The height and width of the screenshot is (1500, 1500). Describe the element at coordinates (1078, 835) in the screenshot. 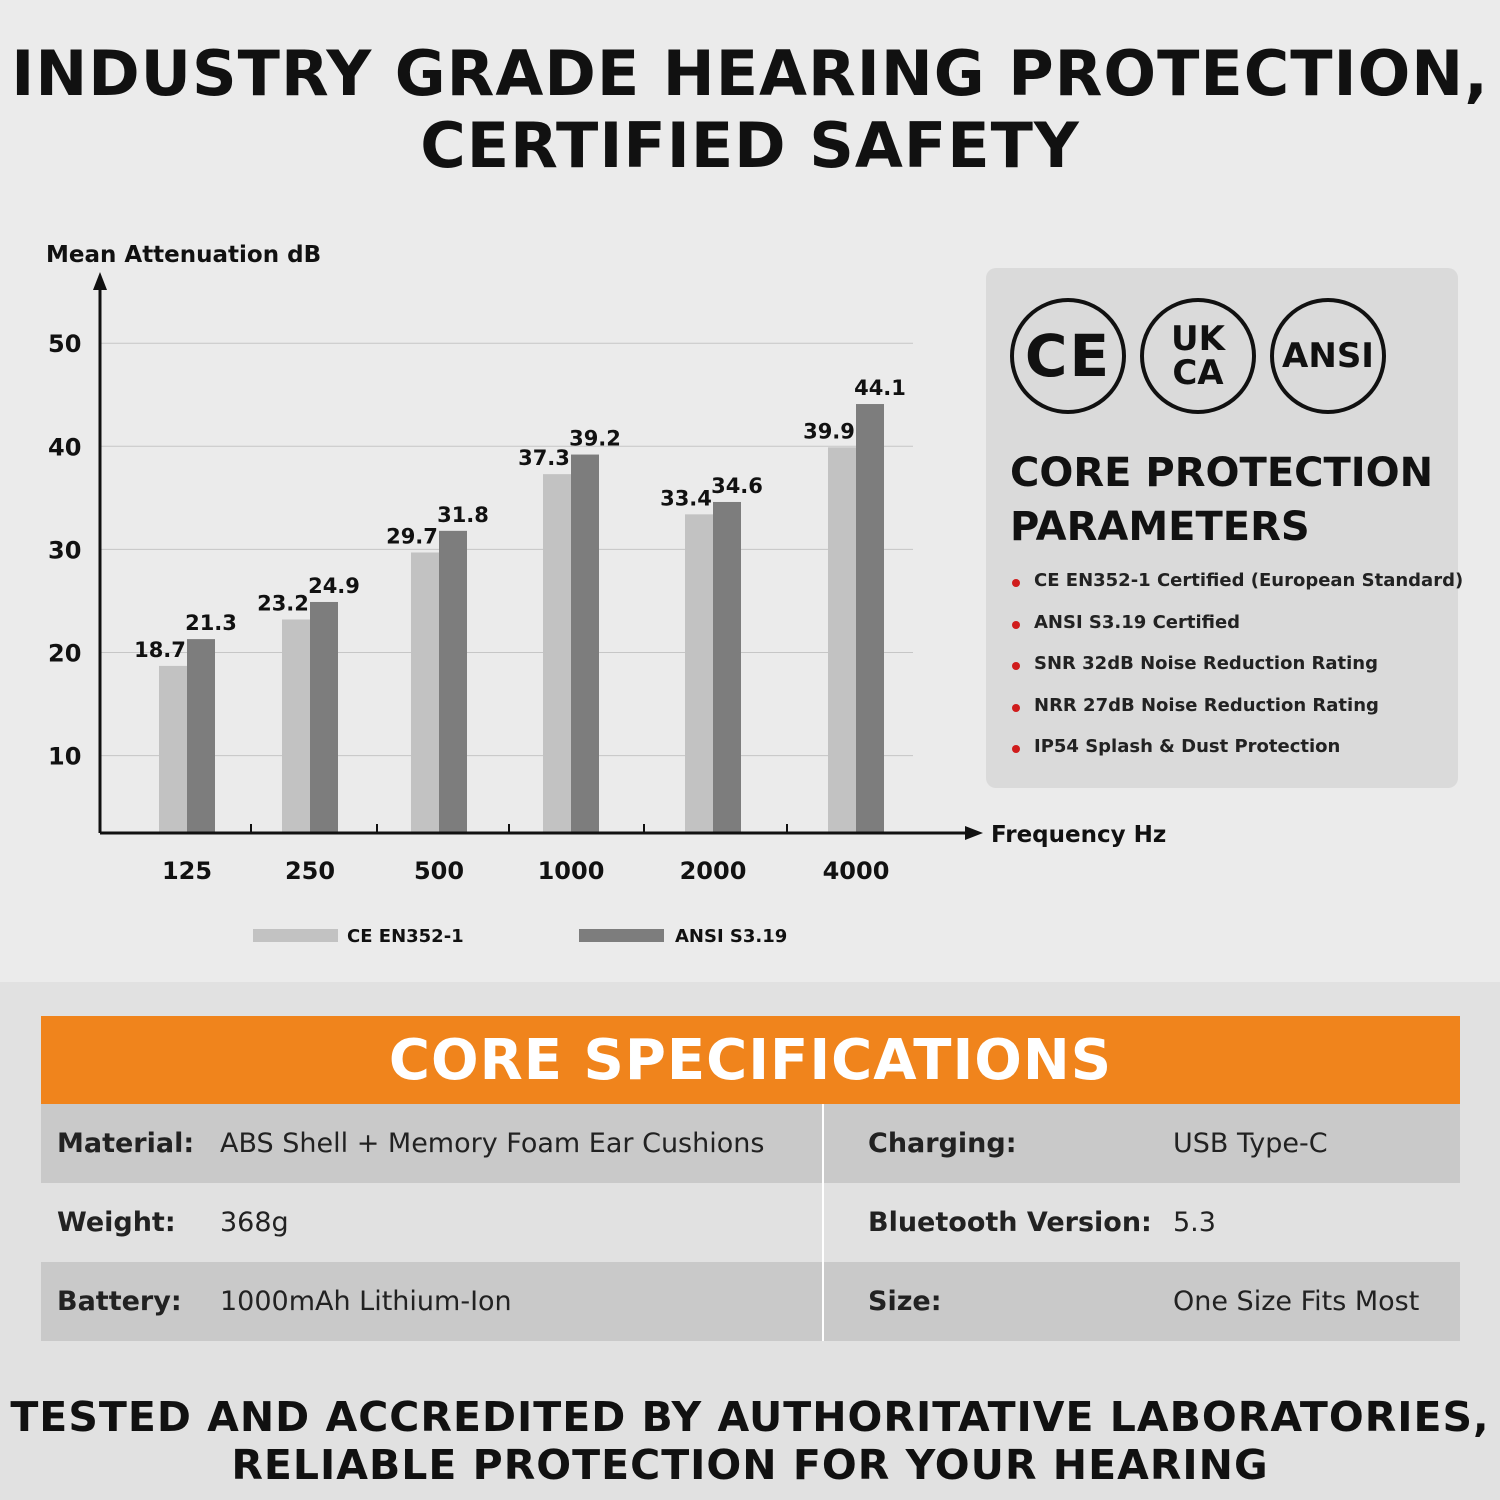

I see `x-axis-title: Frequency Hz` at that location.